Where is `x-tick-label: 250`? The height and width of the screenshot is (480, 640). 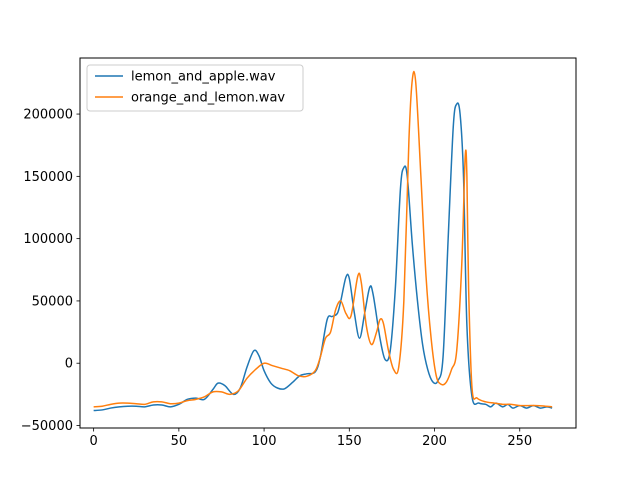
x-tick-label: 250 is located at coordinates (519, 441).